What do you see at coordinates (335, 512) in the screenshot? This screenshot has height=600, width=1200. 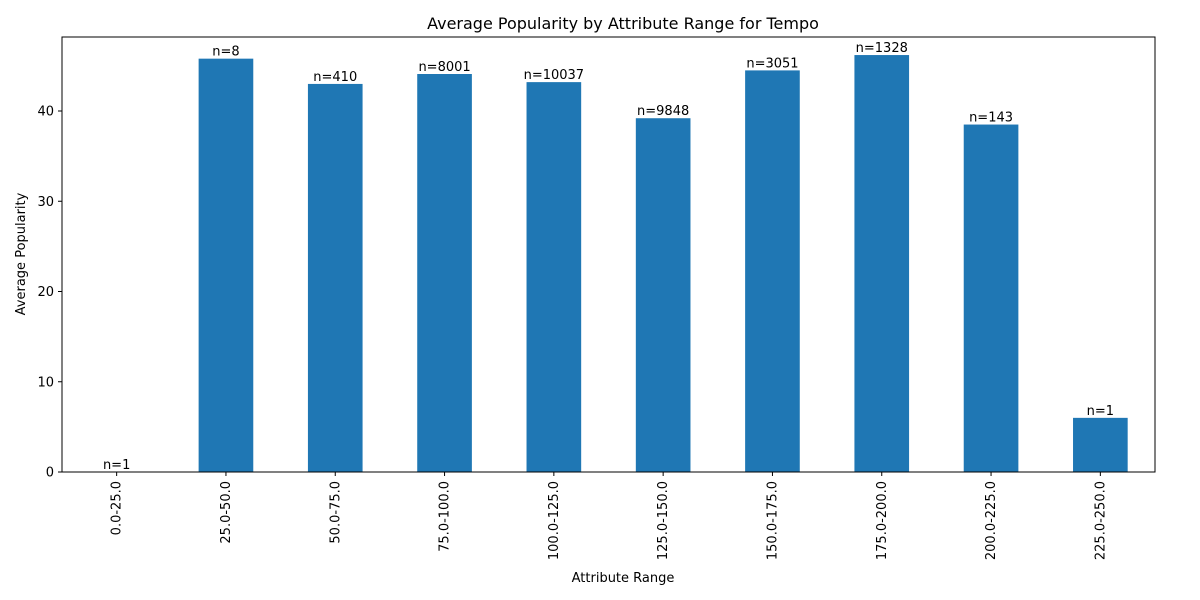 I see `x-tick-label-2: 50.0-75.0` at bounding box center [335, 512].